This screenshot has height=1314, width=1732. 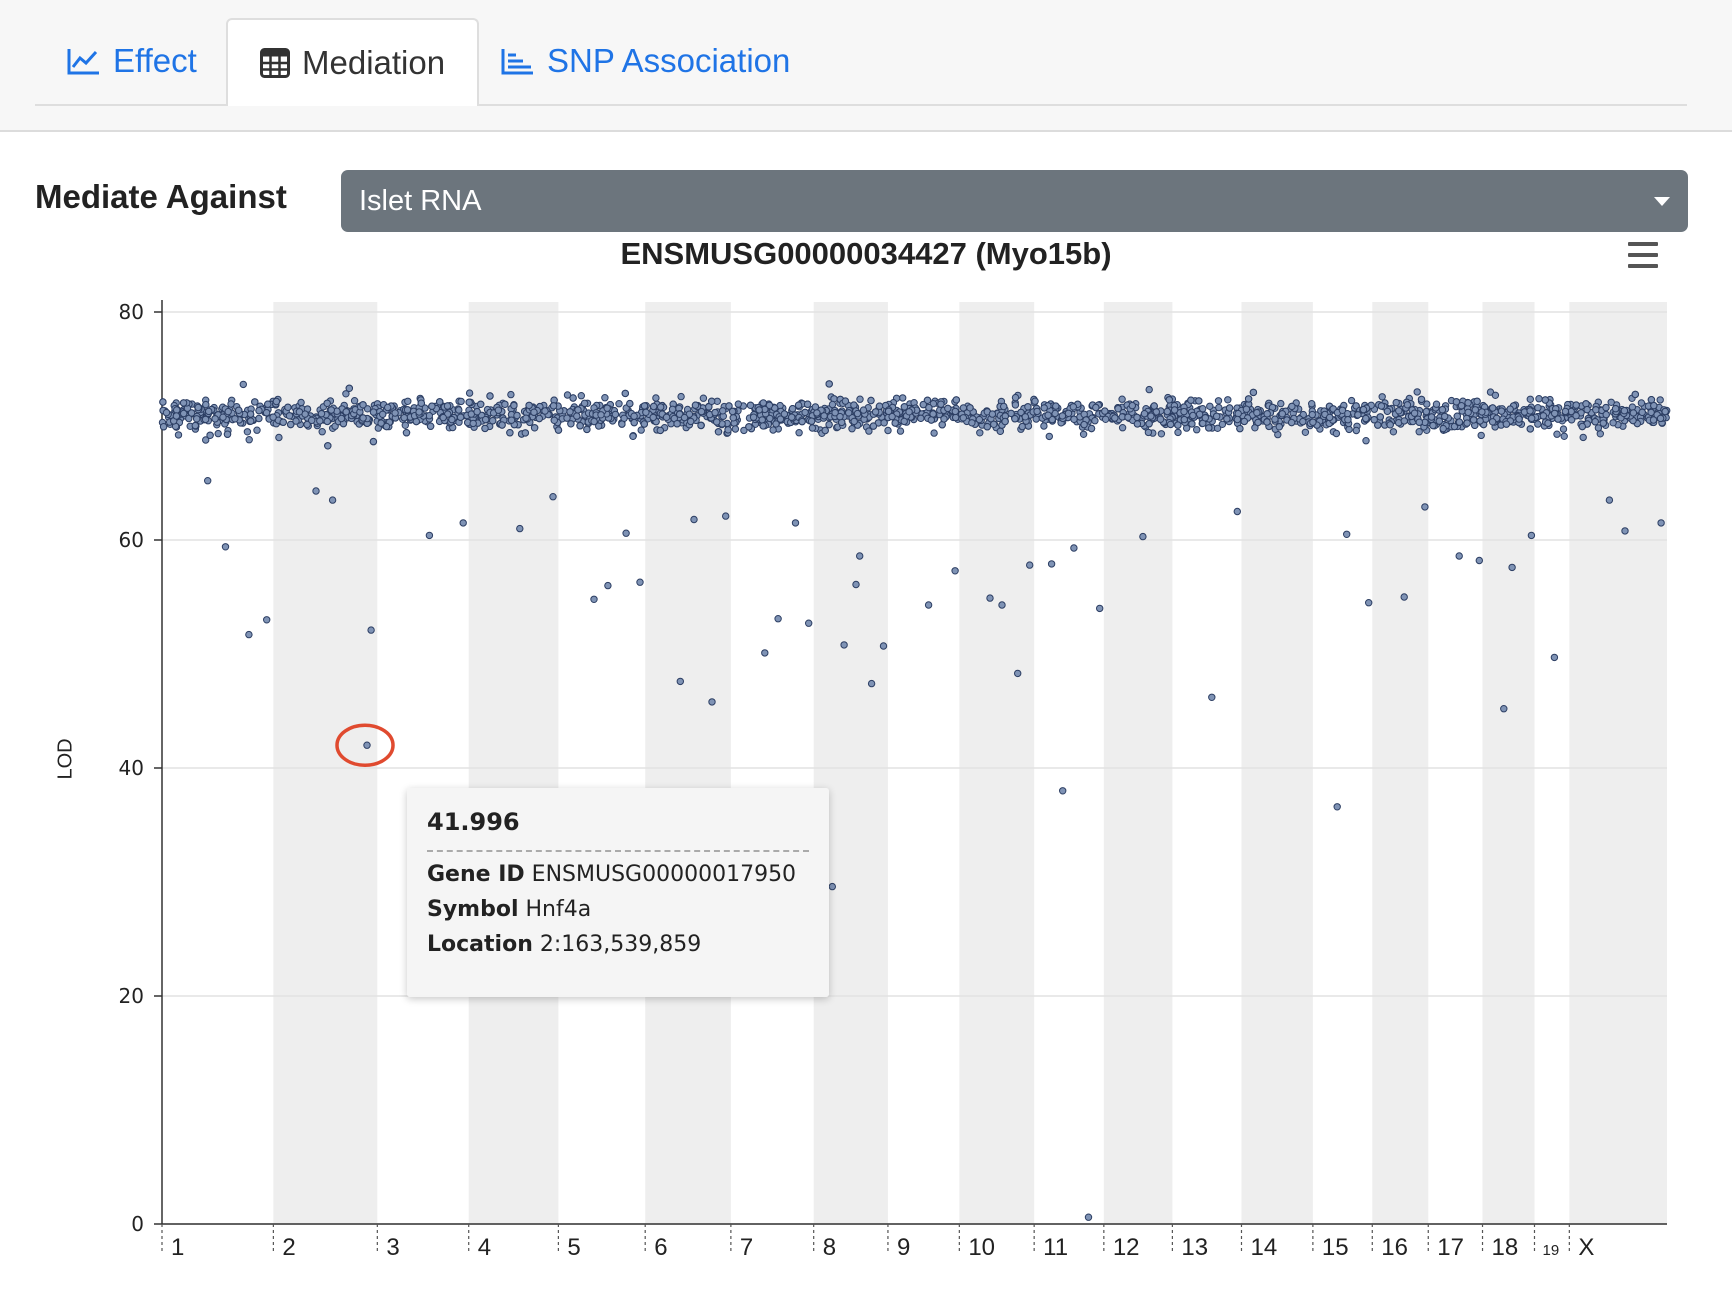 What do you see at coordinates (1126, 1247) in the screenshot?
I see `x-tick-label: 12` at bounding box center [1126, 1247].